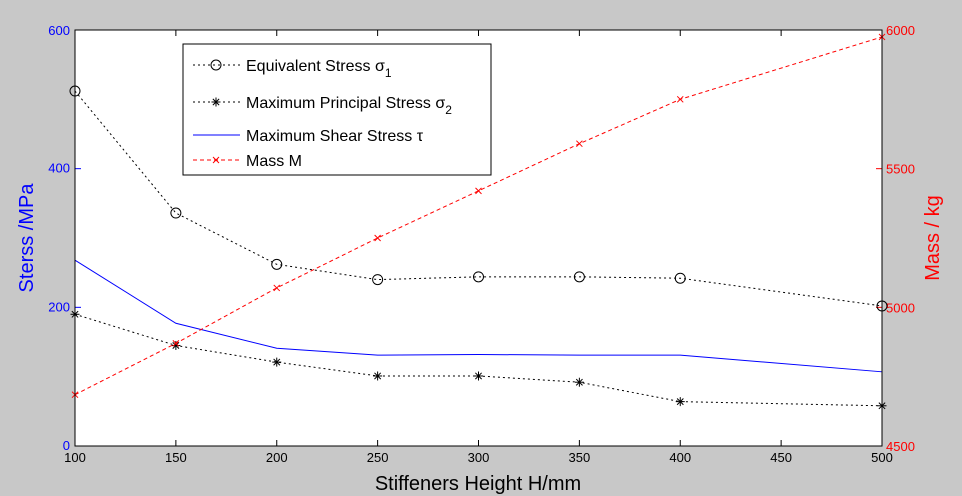 The width and height of the screenshot is (962, 496). Describe the element at coordinates (59, 168) in the screenshot. I see `y-left-tick-label: 400` at that location.